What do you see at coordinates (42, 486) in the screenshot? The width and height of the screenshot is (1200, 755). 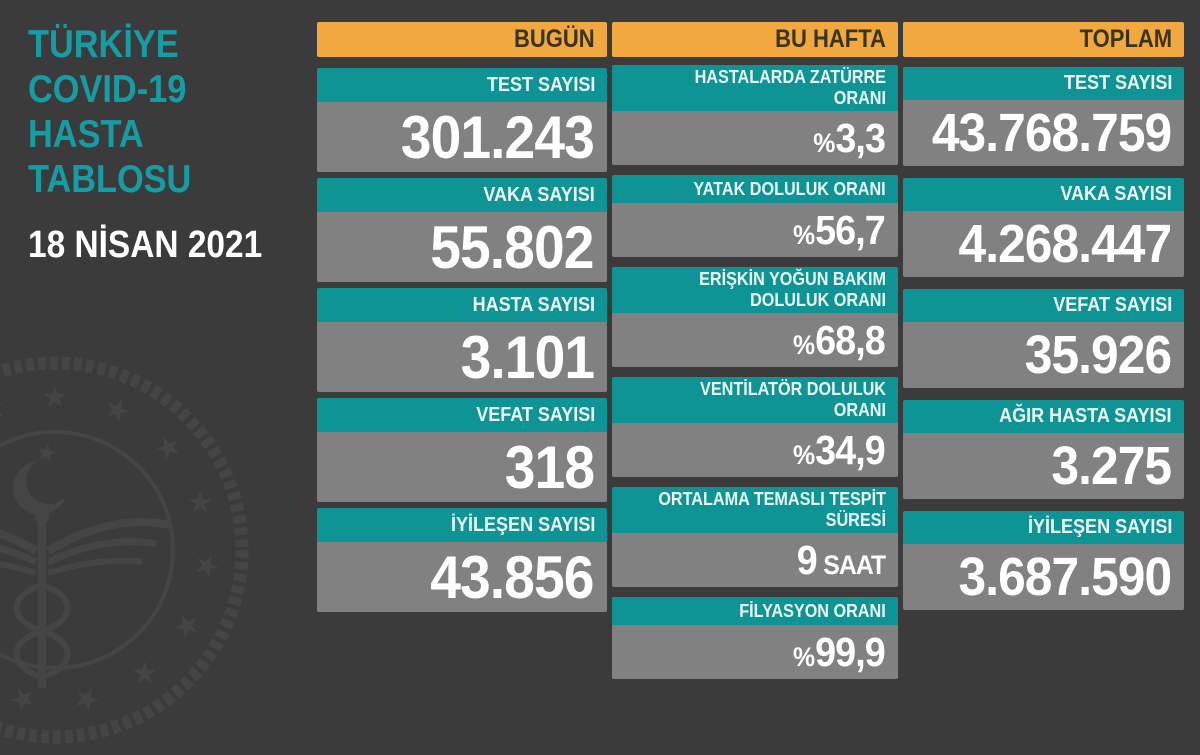 I see `crescent-icon` at bounding box center [42, 486].